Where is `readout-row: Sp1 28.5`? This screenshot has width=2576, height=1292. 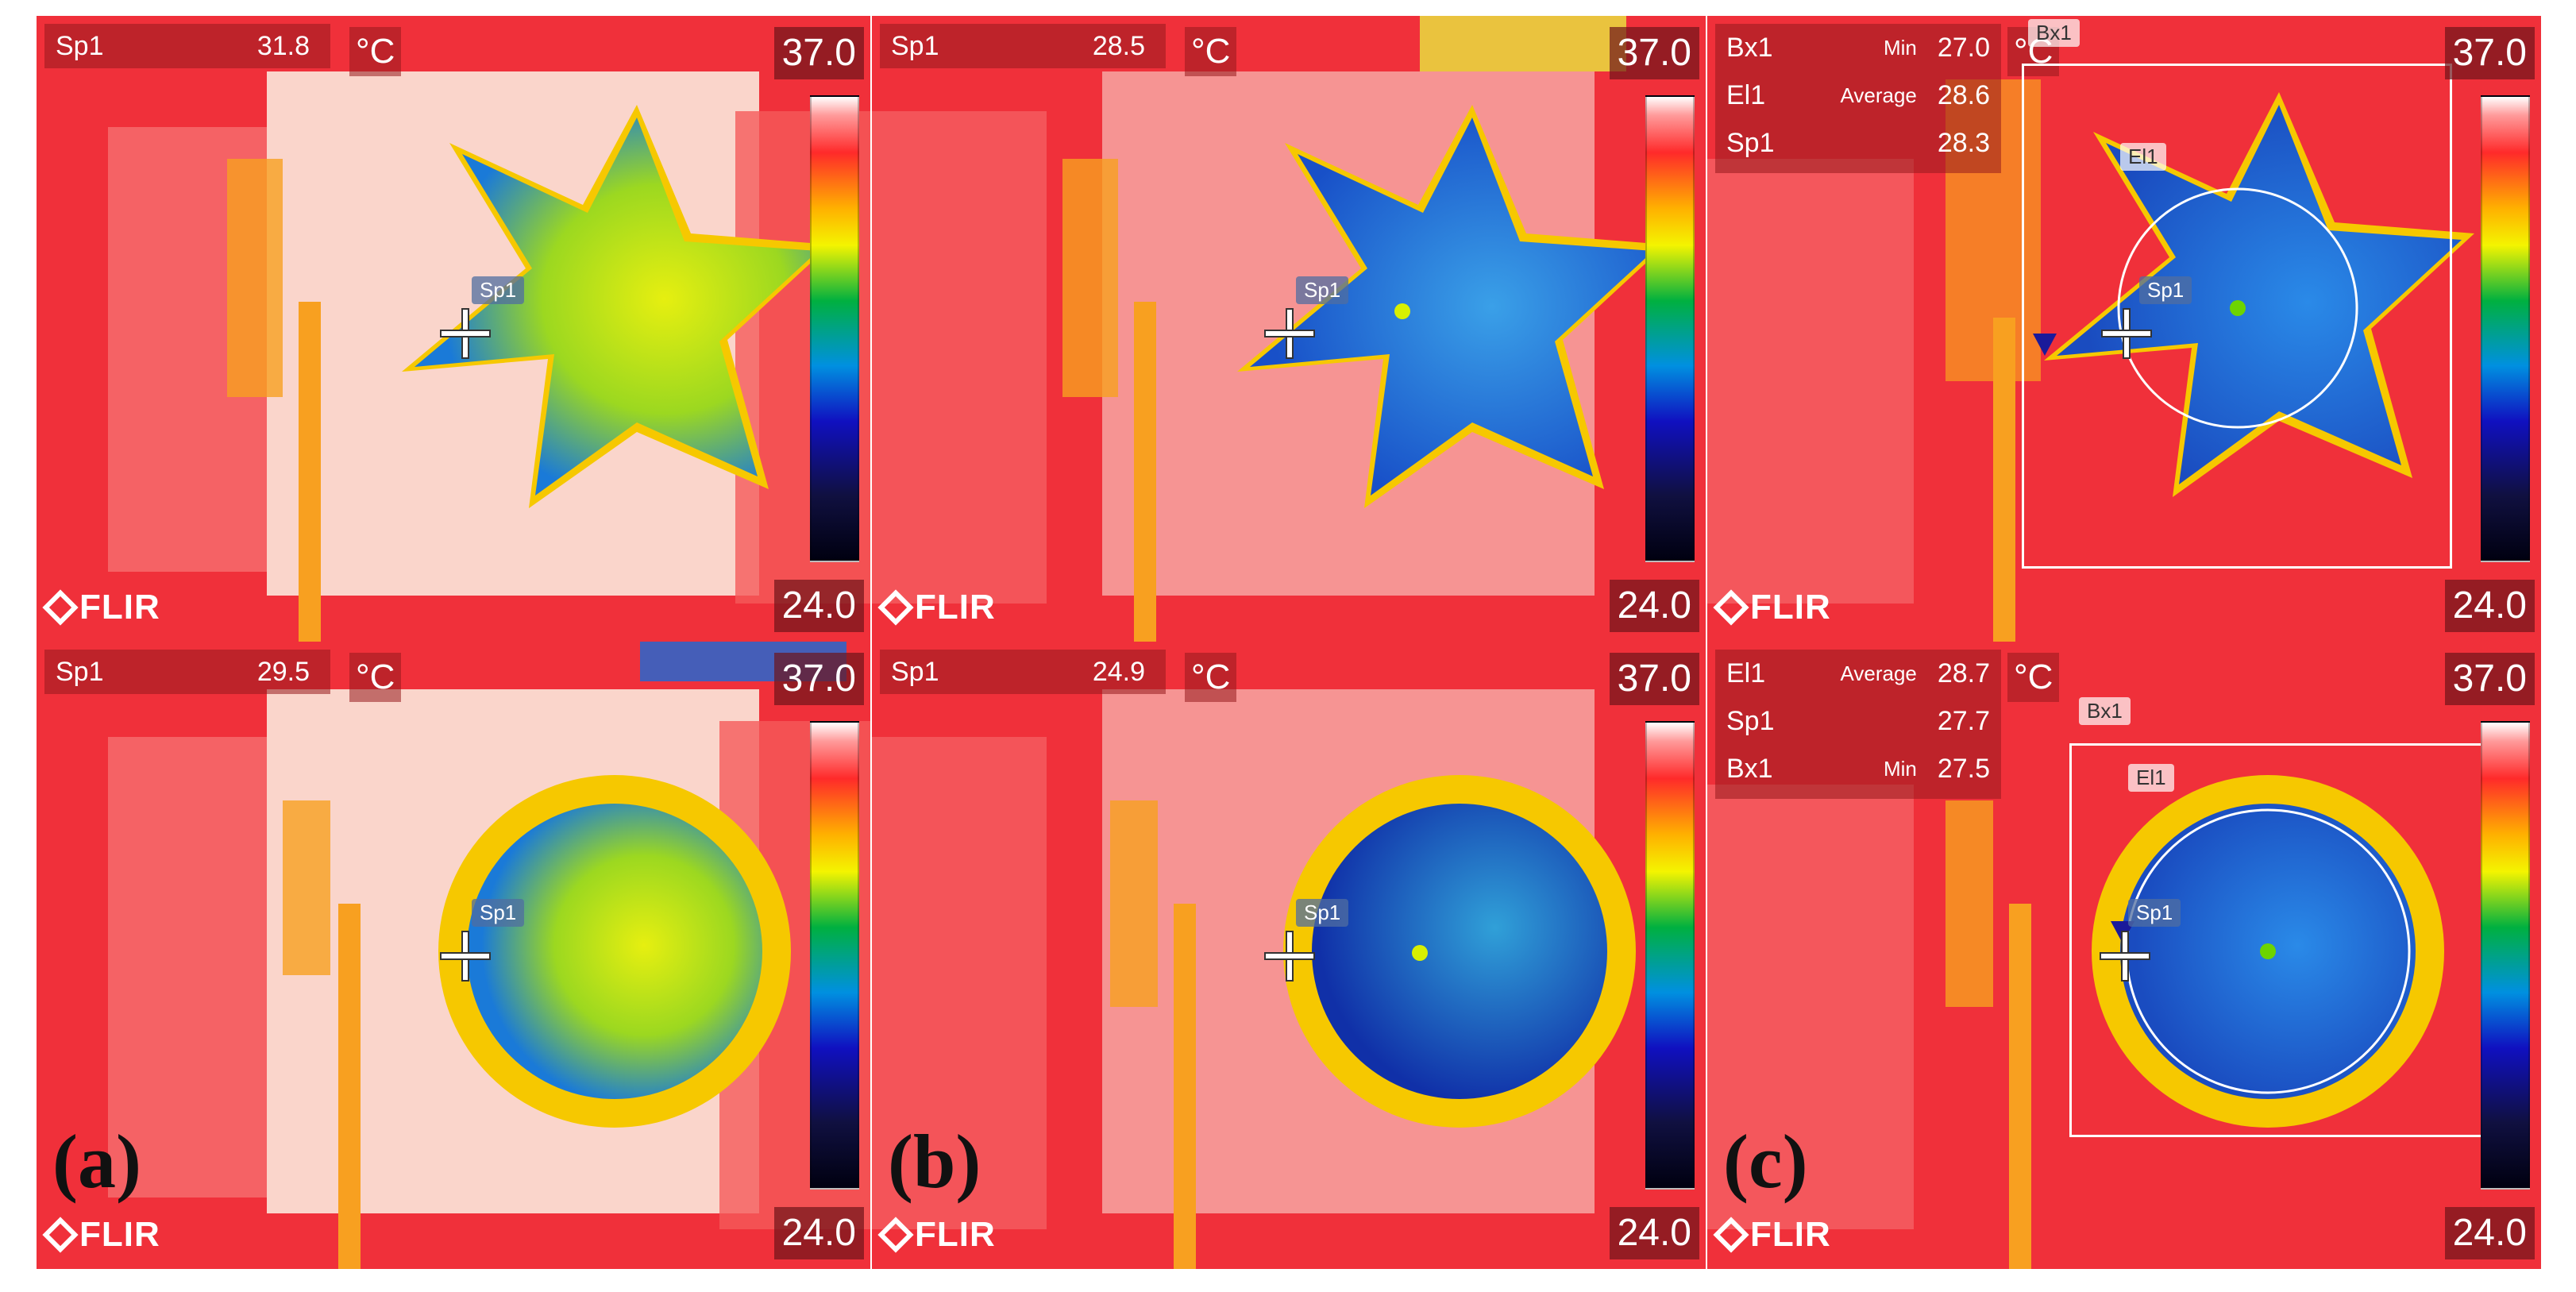
readout-row: Sp1 28.5 is located at coordinates (1023, 46).